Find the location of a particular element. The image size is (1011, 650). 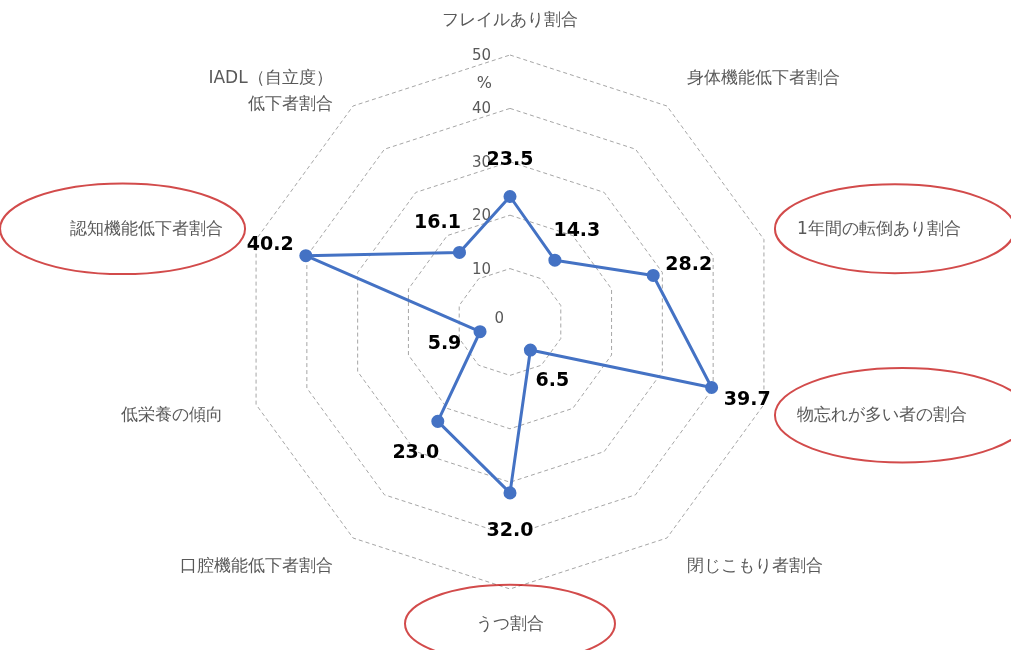

spoke-label: 1年間の転倒あり割合 is located at coordinates (878, 227).